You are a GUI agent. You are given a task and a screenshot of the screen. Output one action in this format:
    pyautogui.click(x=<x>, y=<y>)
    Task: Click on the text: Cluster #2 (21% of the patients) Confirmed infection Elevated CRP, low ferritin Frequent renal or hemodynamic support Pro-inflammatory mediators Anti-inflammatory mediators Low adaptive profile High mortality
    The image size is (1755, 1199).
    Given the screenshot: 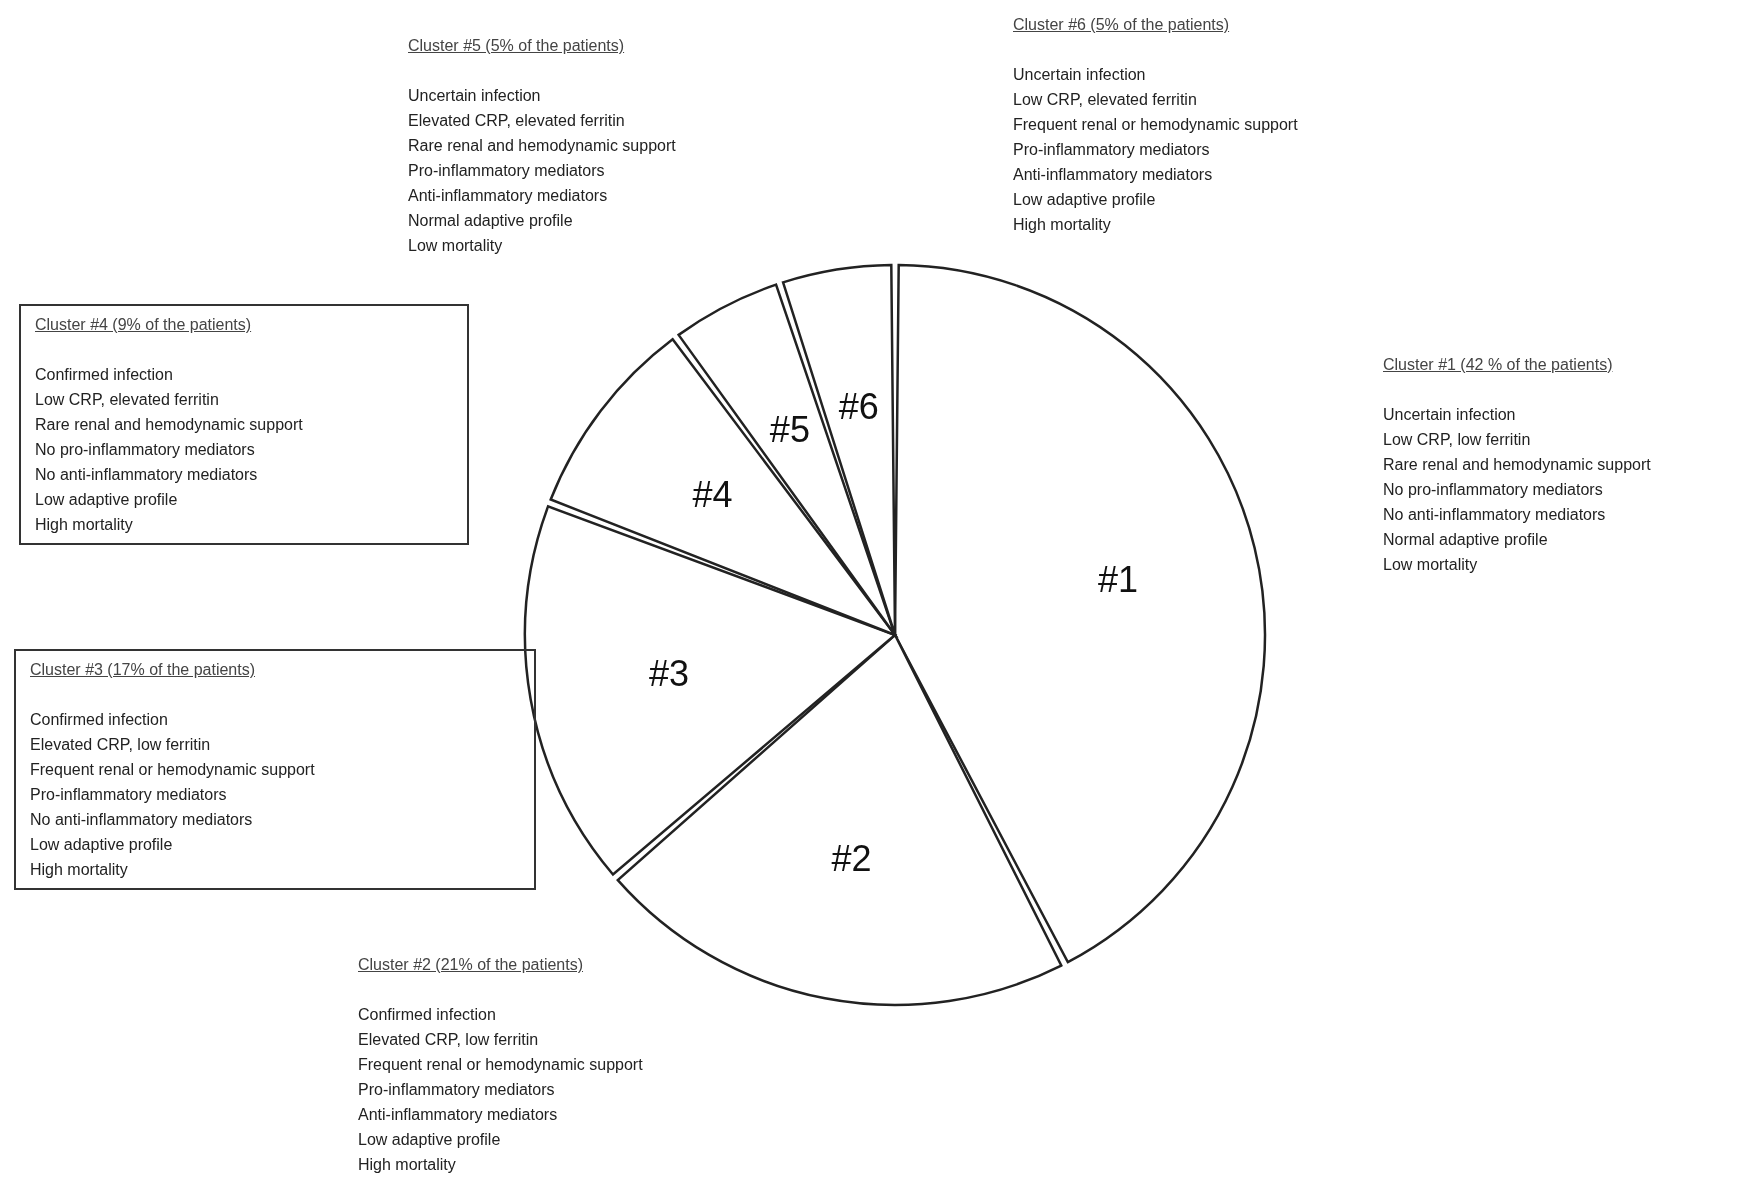 What is the action you would take?
    pyautogui.click(x=500, y=1064)
    